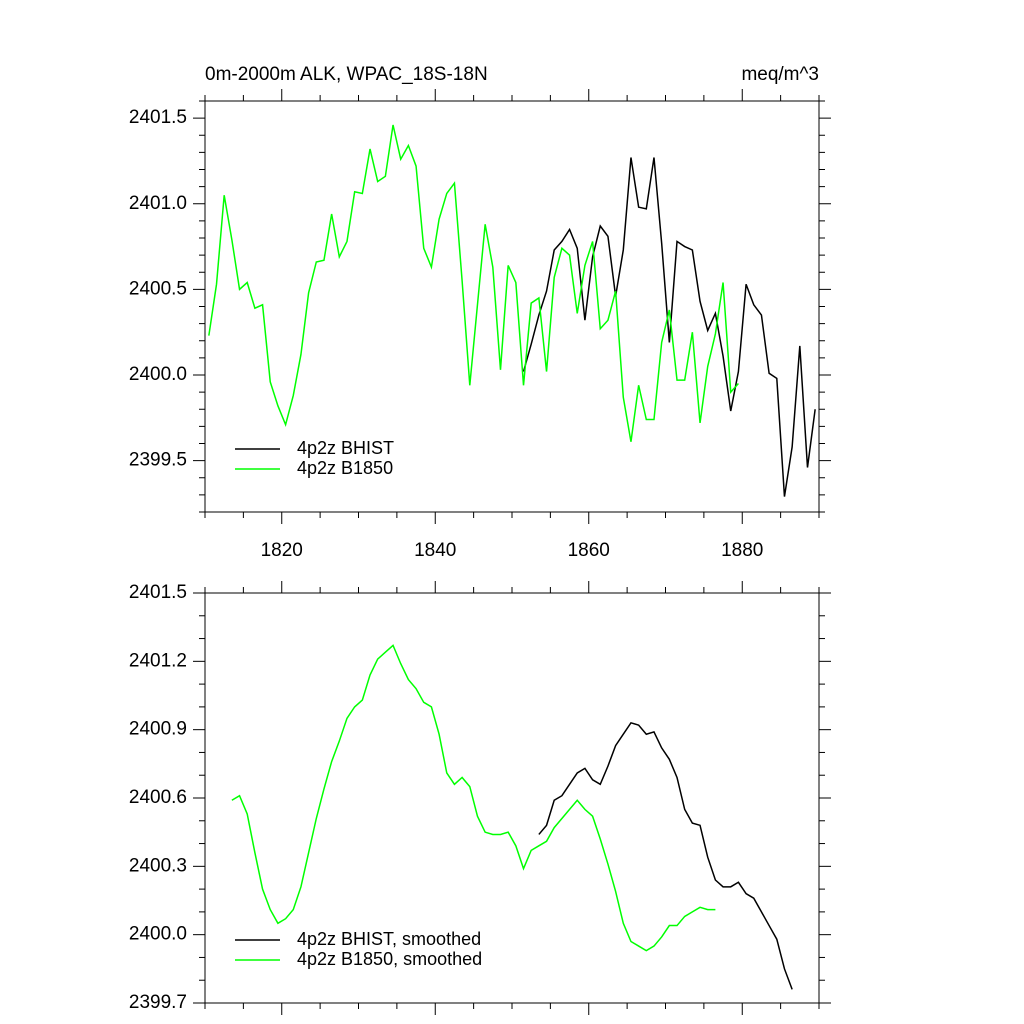 The width and height of the screenshot is (1024, 1024). Describe the element at coordinates (780, 74) in the screenshot. I see `units-label: meq/m^3` at that location.